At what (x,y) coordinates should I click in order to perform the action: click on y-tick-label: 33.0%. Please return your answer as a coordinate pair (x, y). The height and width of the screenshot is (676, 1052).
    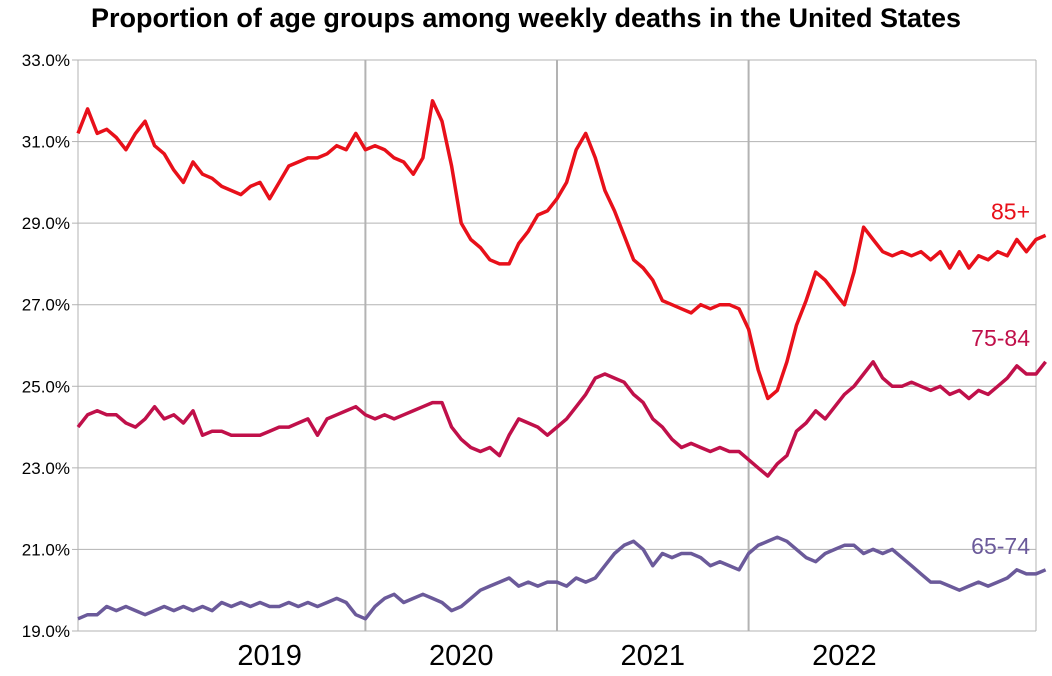
    Looking at the image, I should click on (46, 60).